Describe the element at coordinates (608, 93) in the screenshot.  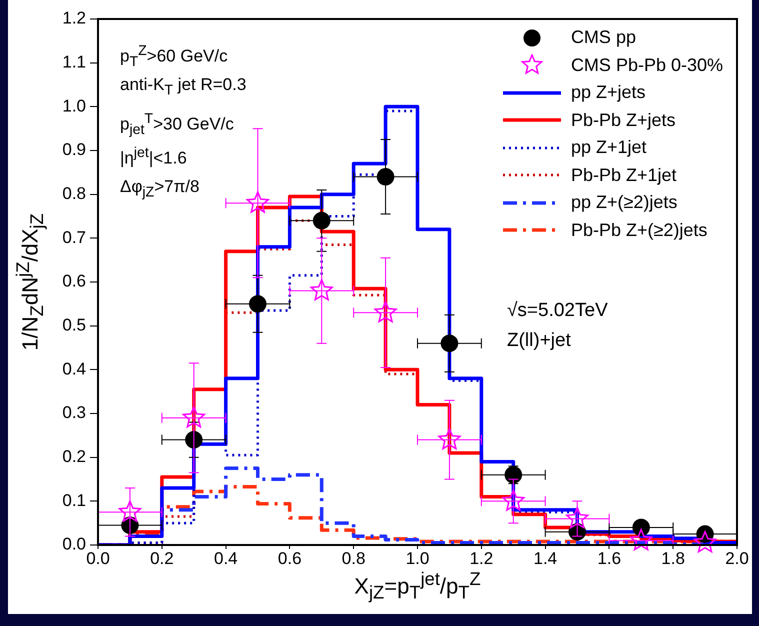
I see `legend-label: pp Z+jets` at that location.